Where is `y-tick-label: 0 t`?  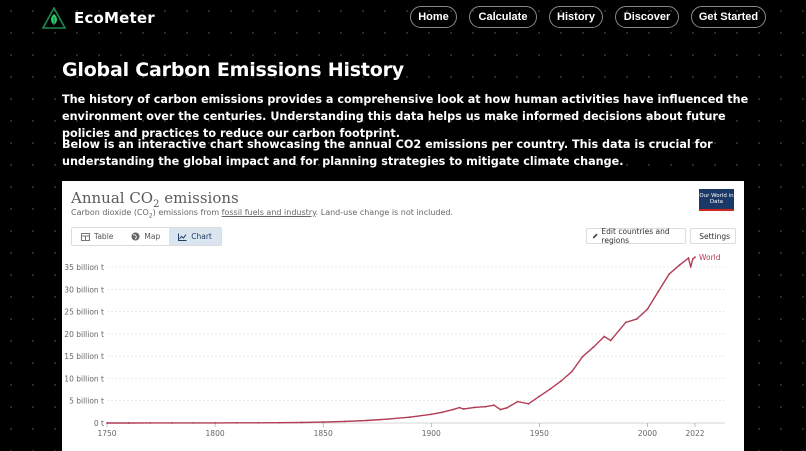 y-tick-label: 0 t is located at coordinates (99, 423).